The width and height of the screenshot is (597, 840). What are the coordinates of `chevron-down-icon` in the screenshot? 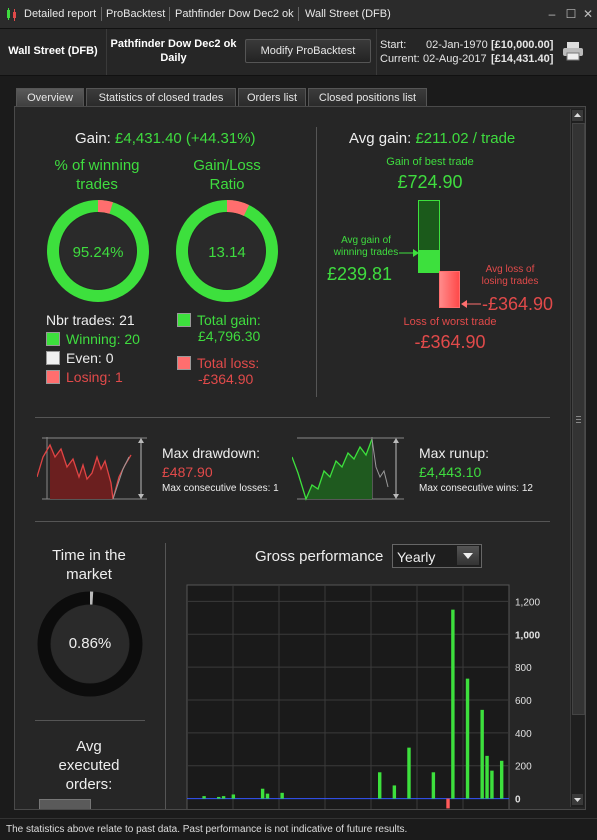 It's located at (468, 556).